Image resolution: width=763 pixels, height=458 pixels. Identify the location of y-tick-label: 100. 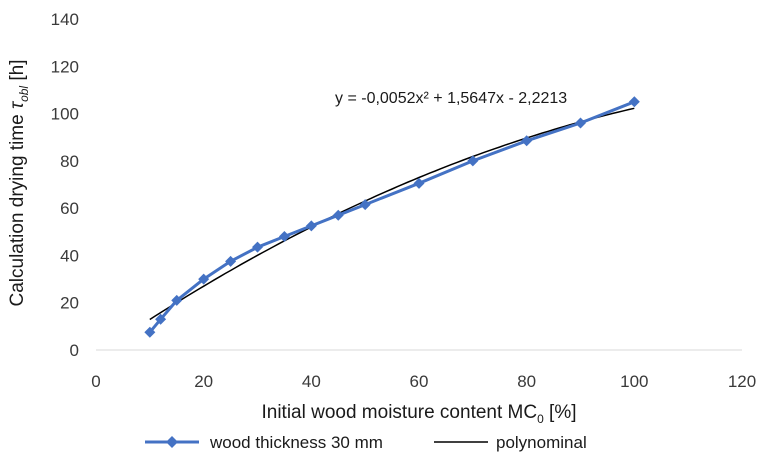
(65, 114).